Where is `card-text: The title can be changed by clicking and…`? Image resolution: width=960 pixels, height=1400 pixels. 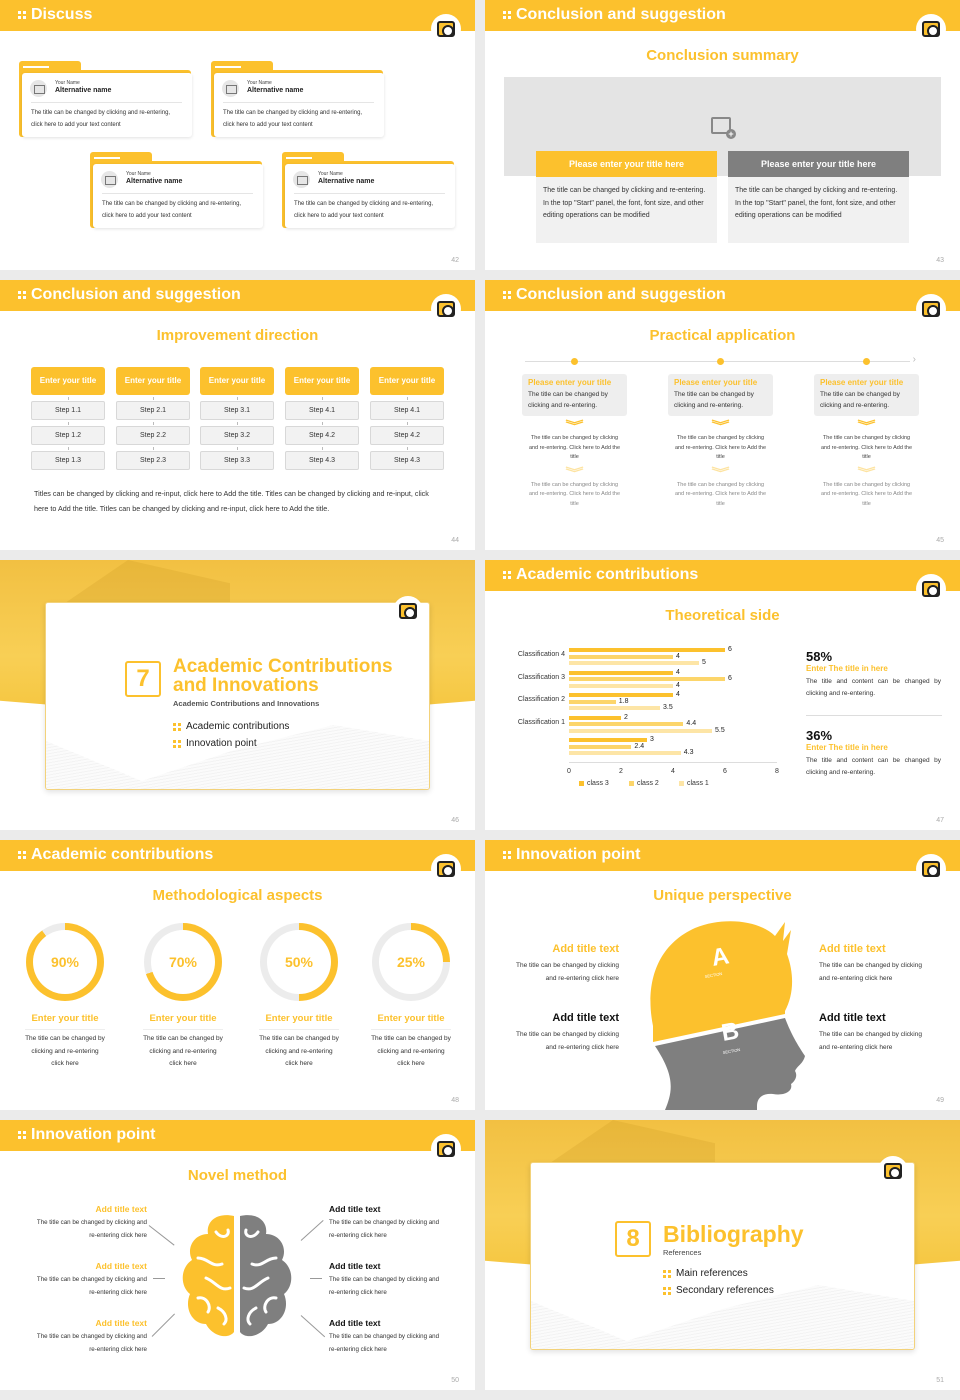 card-text: The title can be changed by clicking and… is located at coordinates (172, 210).